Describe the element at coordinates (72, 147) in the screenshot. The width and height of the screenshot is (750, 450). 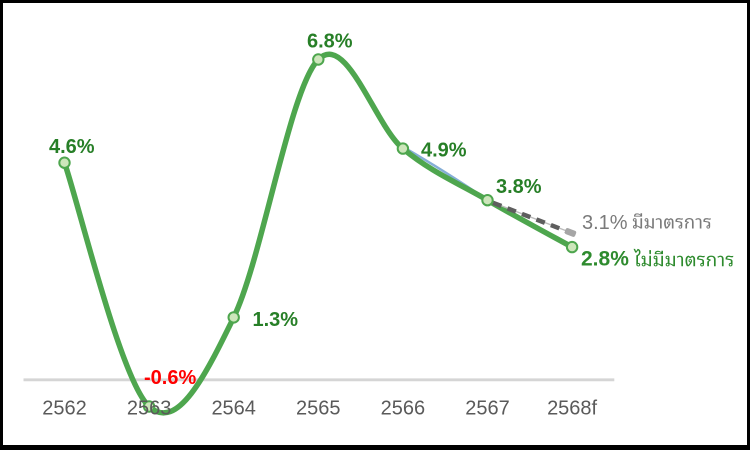
I see `svg-text: 4.6%` at that location.